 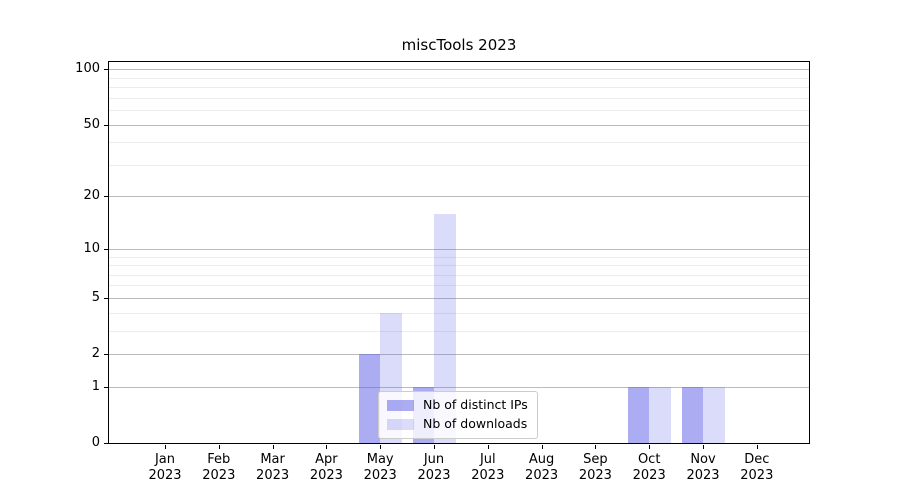 What do you see at coordinates (369, 399) in the screenshot?
I see `bar-may-distinct-ips` at bounding box center [369, 399].